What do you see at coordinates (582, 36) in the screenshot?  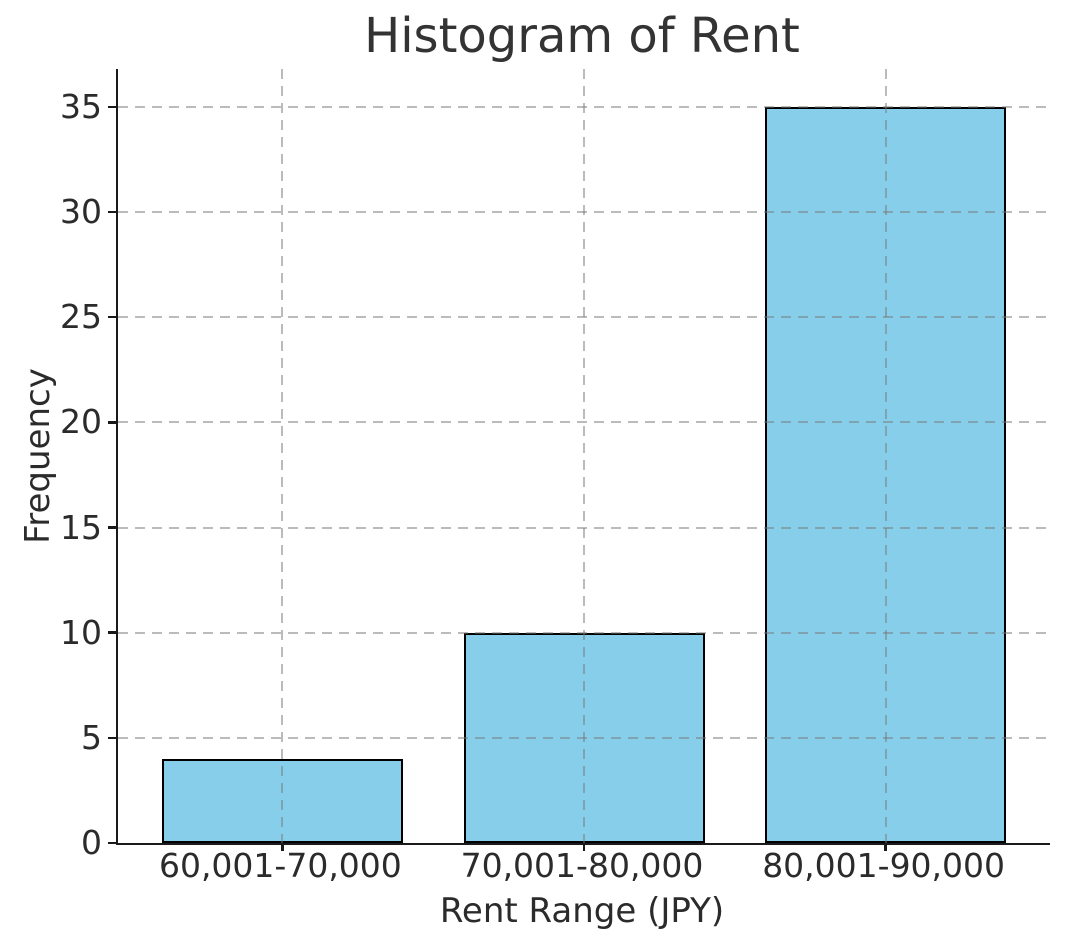 I see `chart-title: Histogram of Rent` at bounding box center [582, 36].